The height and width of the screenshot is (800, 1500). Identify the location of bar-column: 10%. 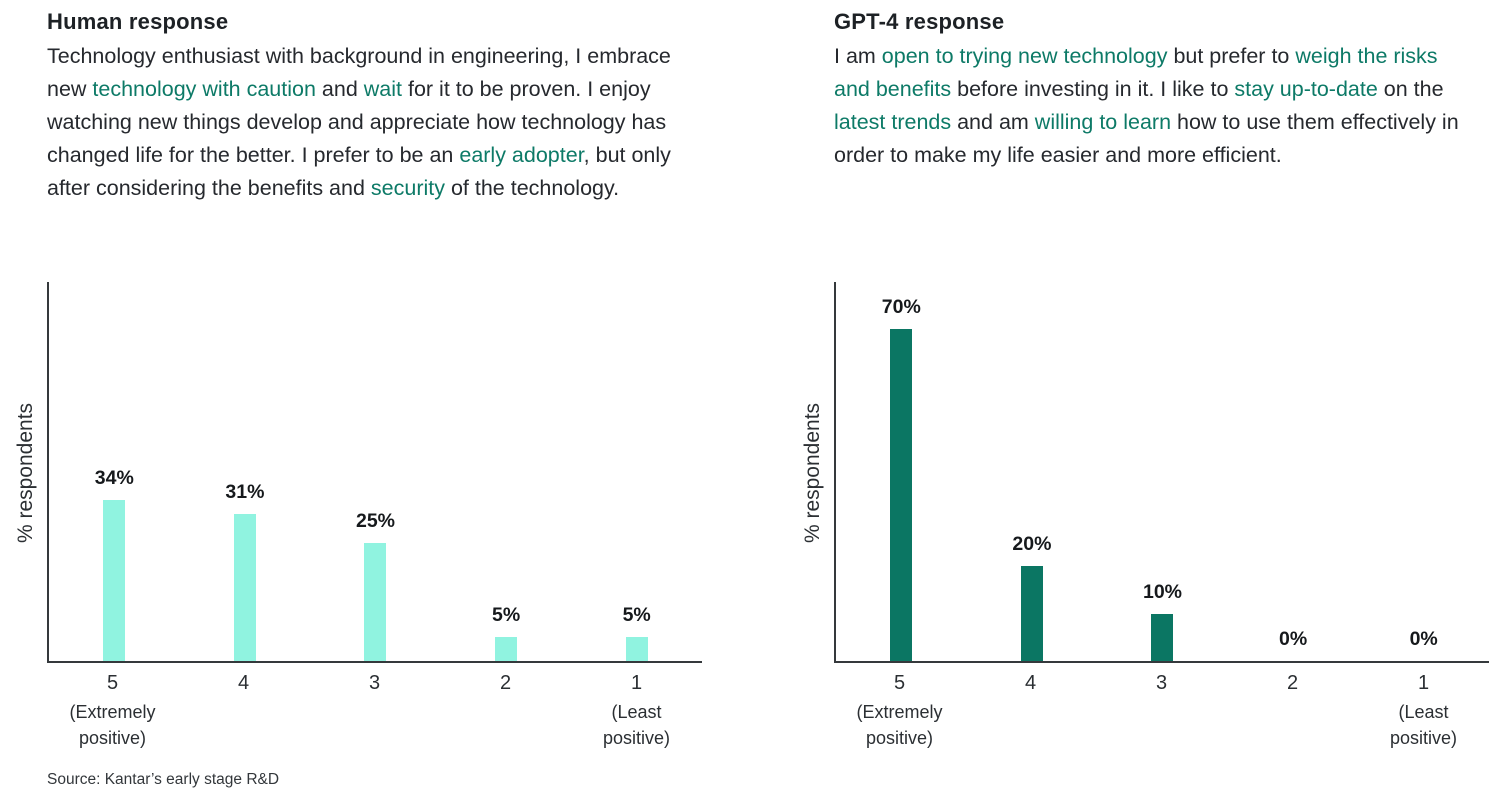
(1162, 471).